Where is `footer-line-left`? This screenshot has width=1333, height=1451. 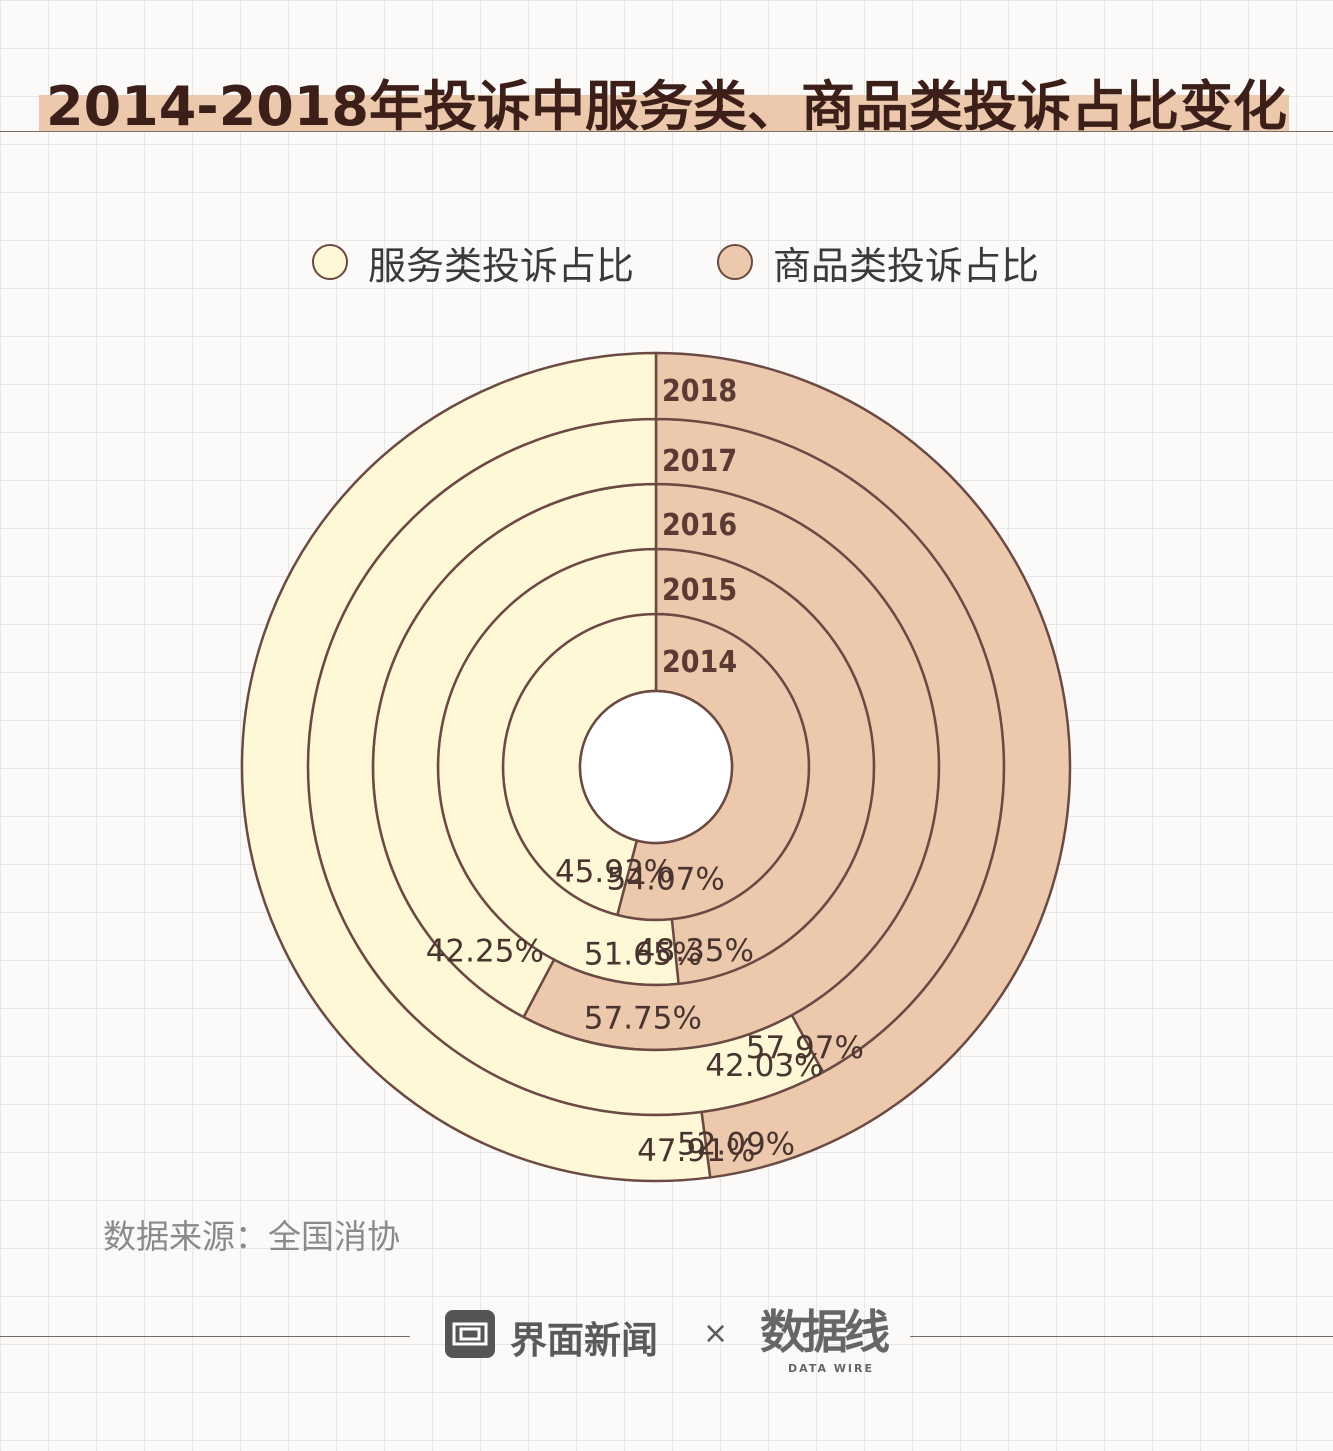 footer-line-left is located at coordinates (205, 1336).